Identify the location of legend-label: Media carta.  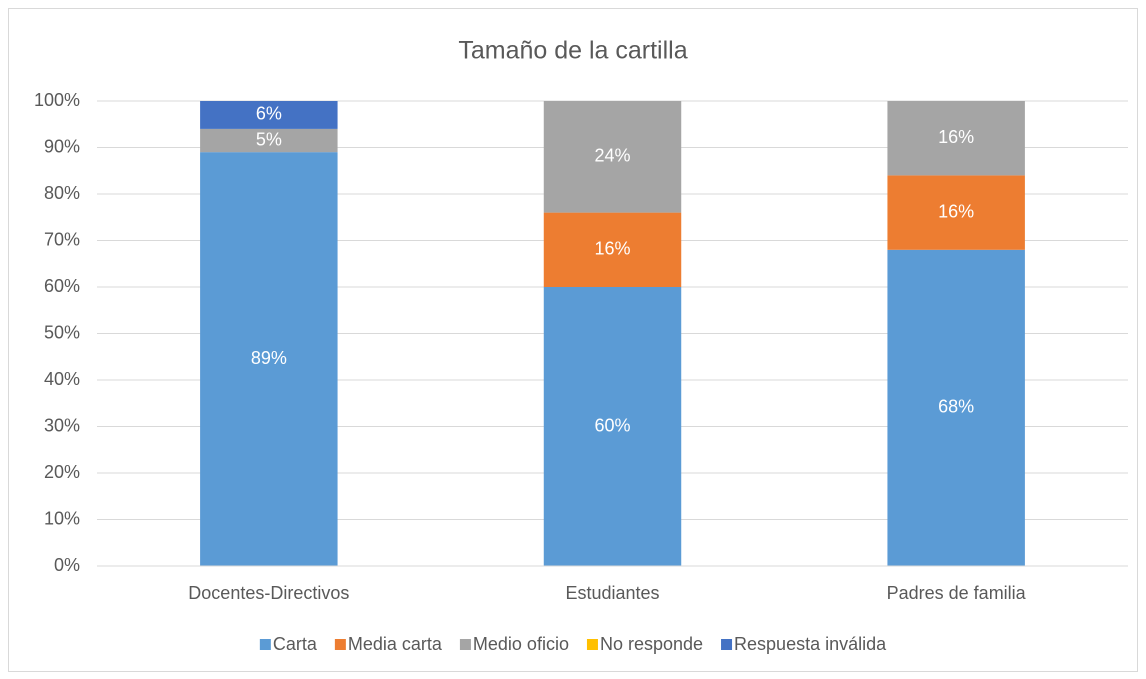
(395, 644).